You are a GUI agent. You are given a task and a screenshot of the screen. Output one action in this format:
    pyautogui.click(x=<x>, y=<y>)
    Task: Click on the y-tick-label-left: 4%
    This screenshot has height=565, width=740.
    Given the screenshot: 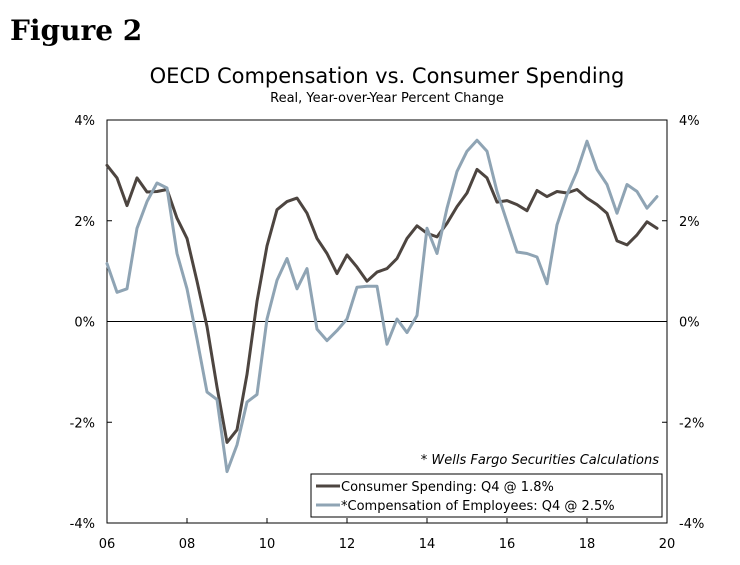 What is the action you would take?
    pyautogui.click(x=84, y=121)
    